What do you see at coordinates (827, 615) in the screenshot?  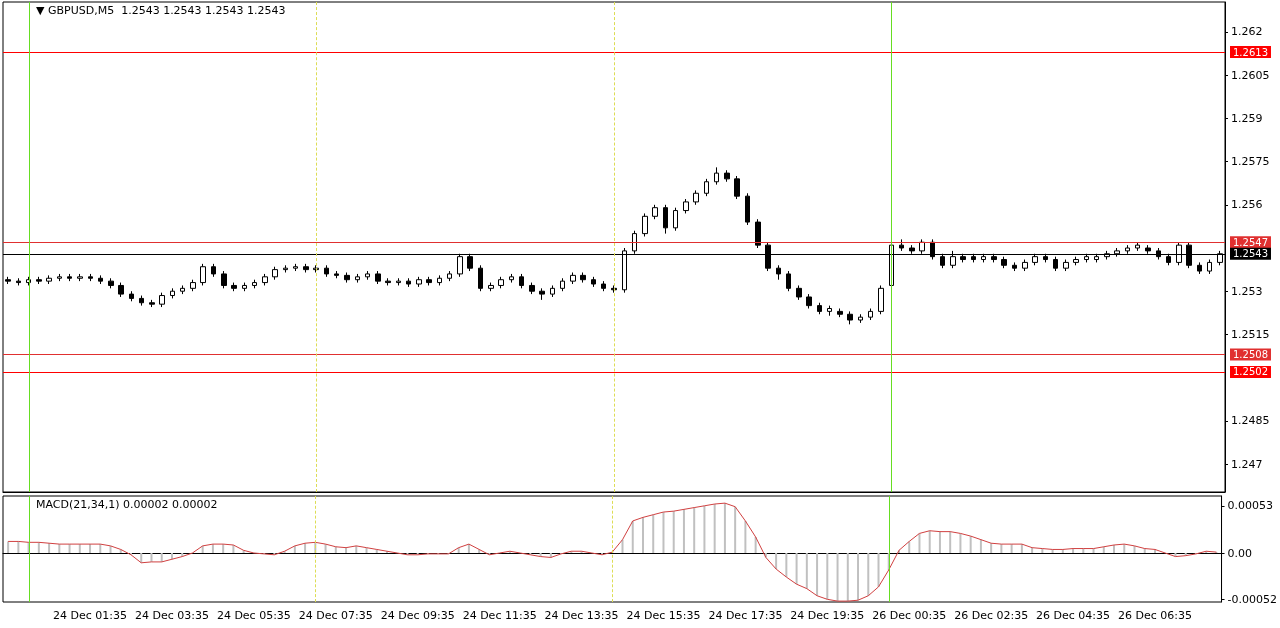 I see `x-tick-label: 24 Dec 19:35` at bounding box center [827, 615].